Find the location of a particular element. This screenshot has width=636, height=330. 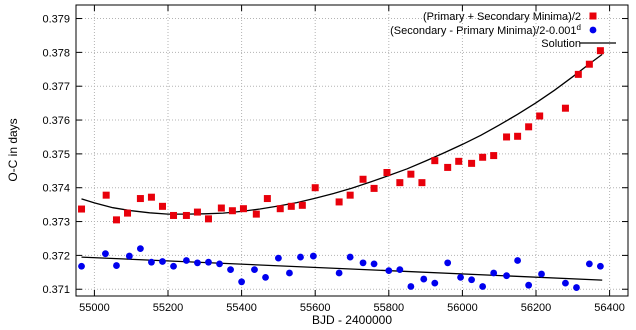

legend-label: Solution is located at coordinates (561, 44).